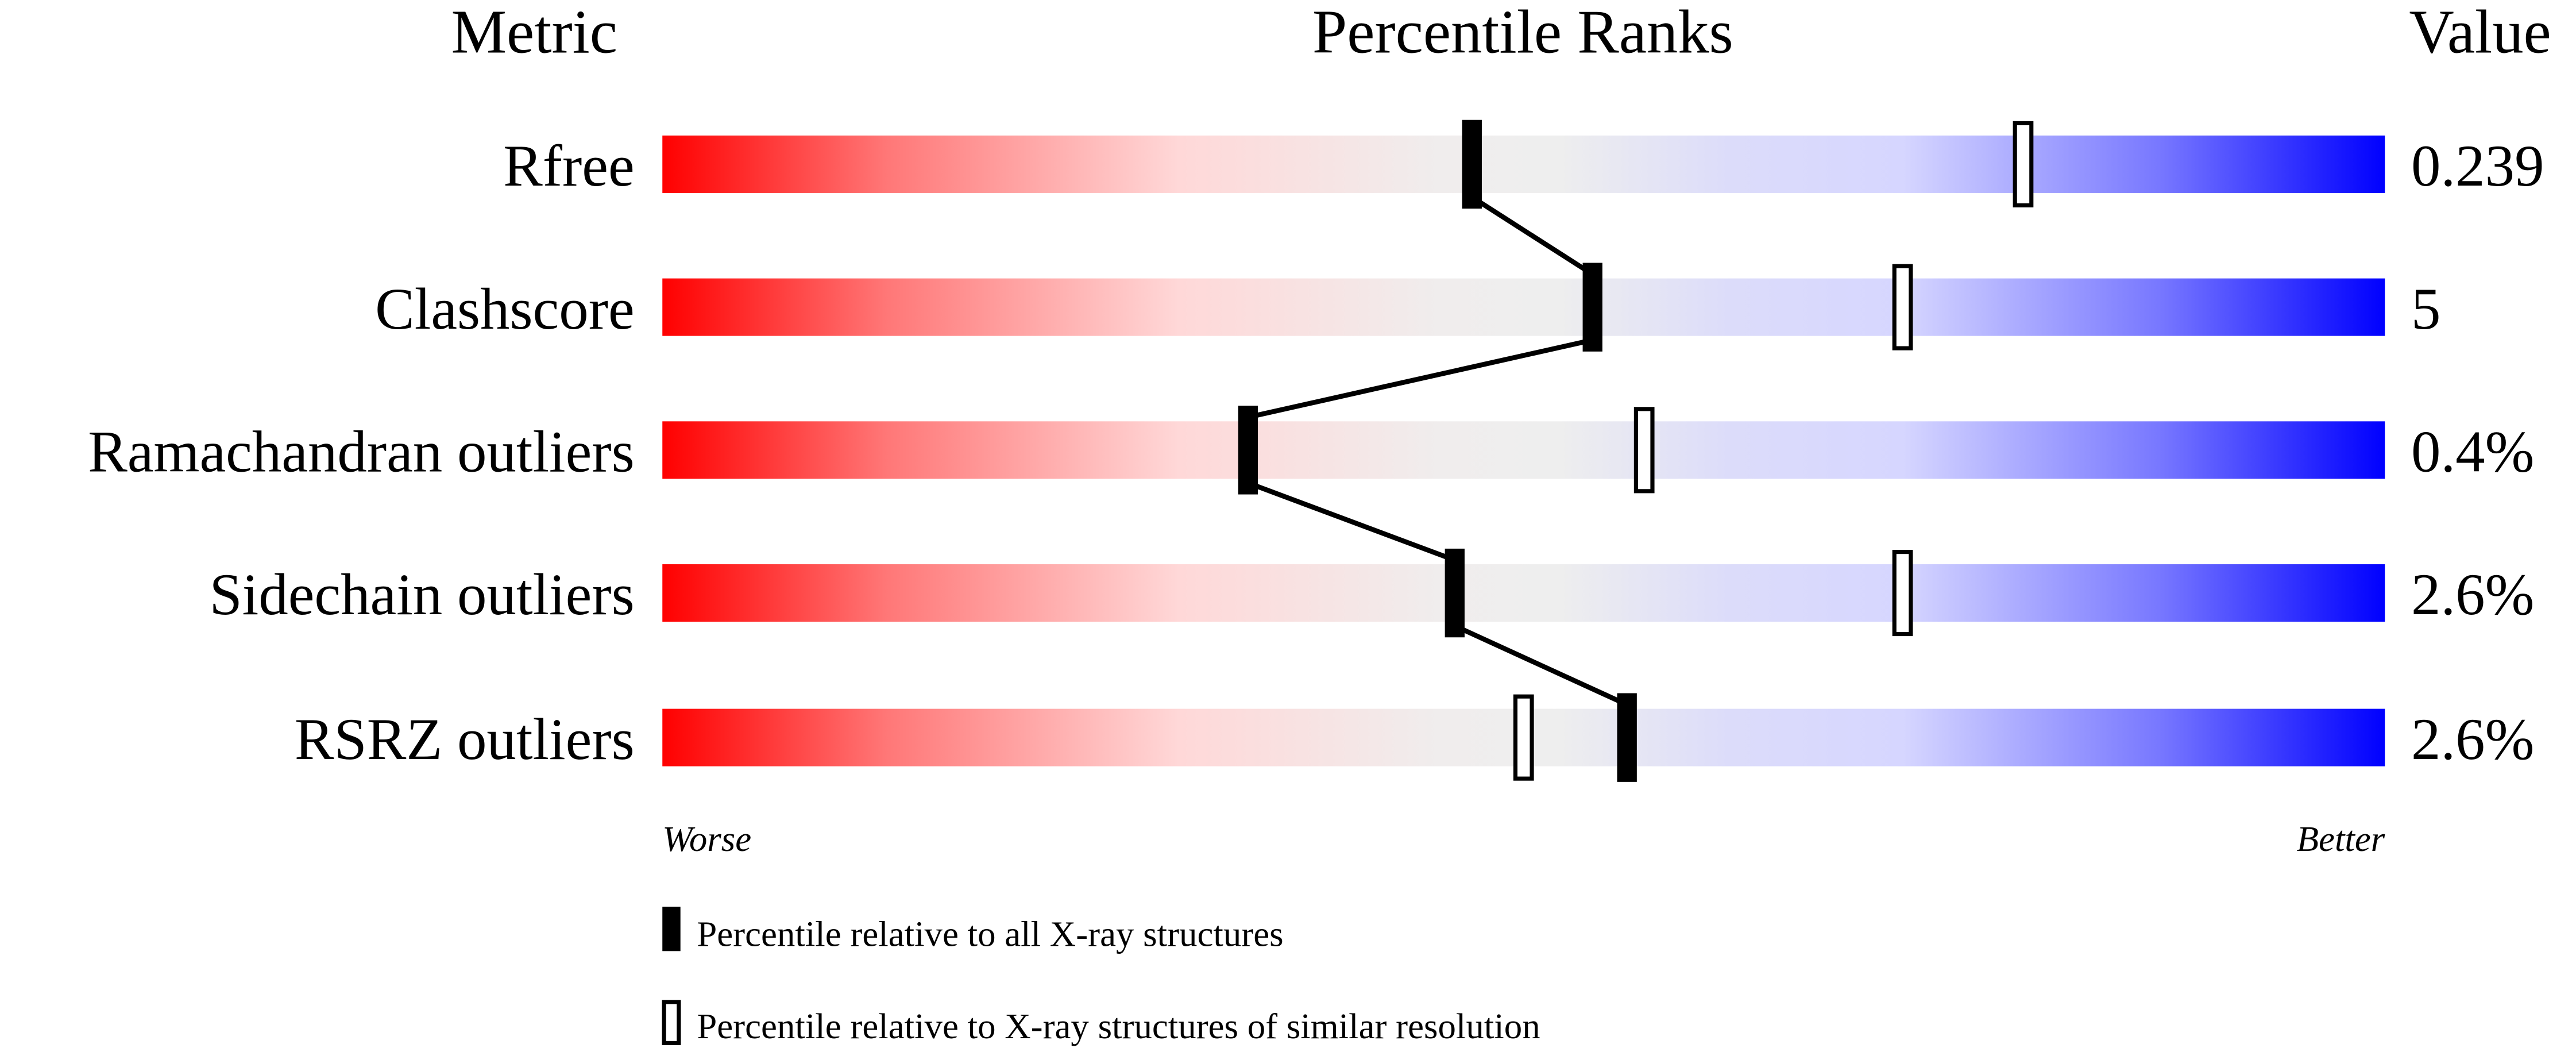 The height and width of the screenshot is (1048, 2576). Describe the element at coordinates (569, 166) in the screenshot. I see `metric-label: Rfree` at that location.